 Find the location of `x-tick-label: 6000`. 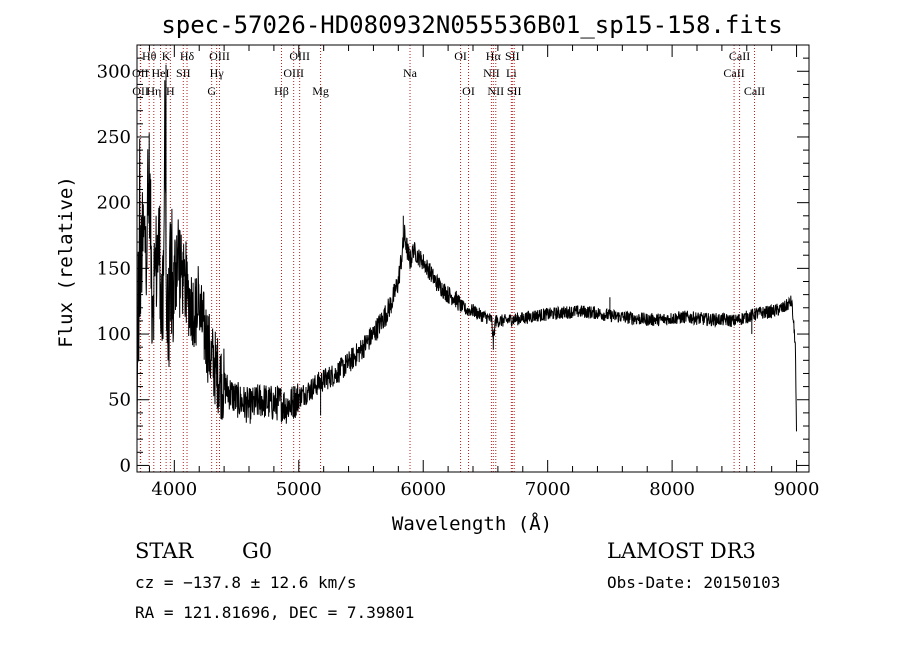

x-tick-label: 6000 is located at coordinates (423, 489).